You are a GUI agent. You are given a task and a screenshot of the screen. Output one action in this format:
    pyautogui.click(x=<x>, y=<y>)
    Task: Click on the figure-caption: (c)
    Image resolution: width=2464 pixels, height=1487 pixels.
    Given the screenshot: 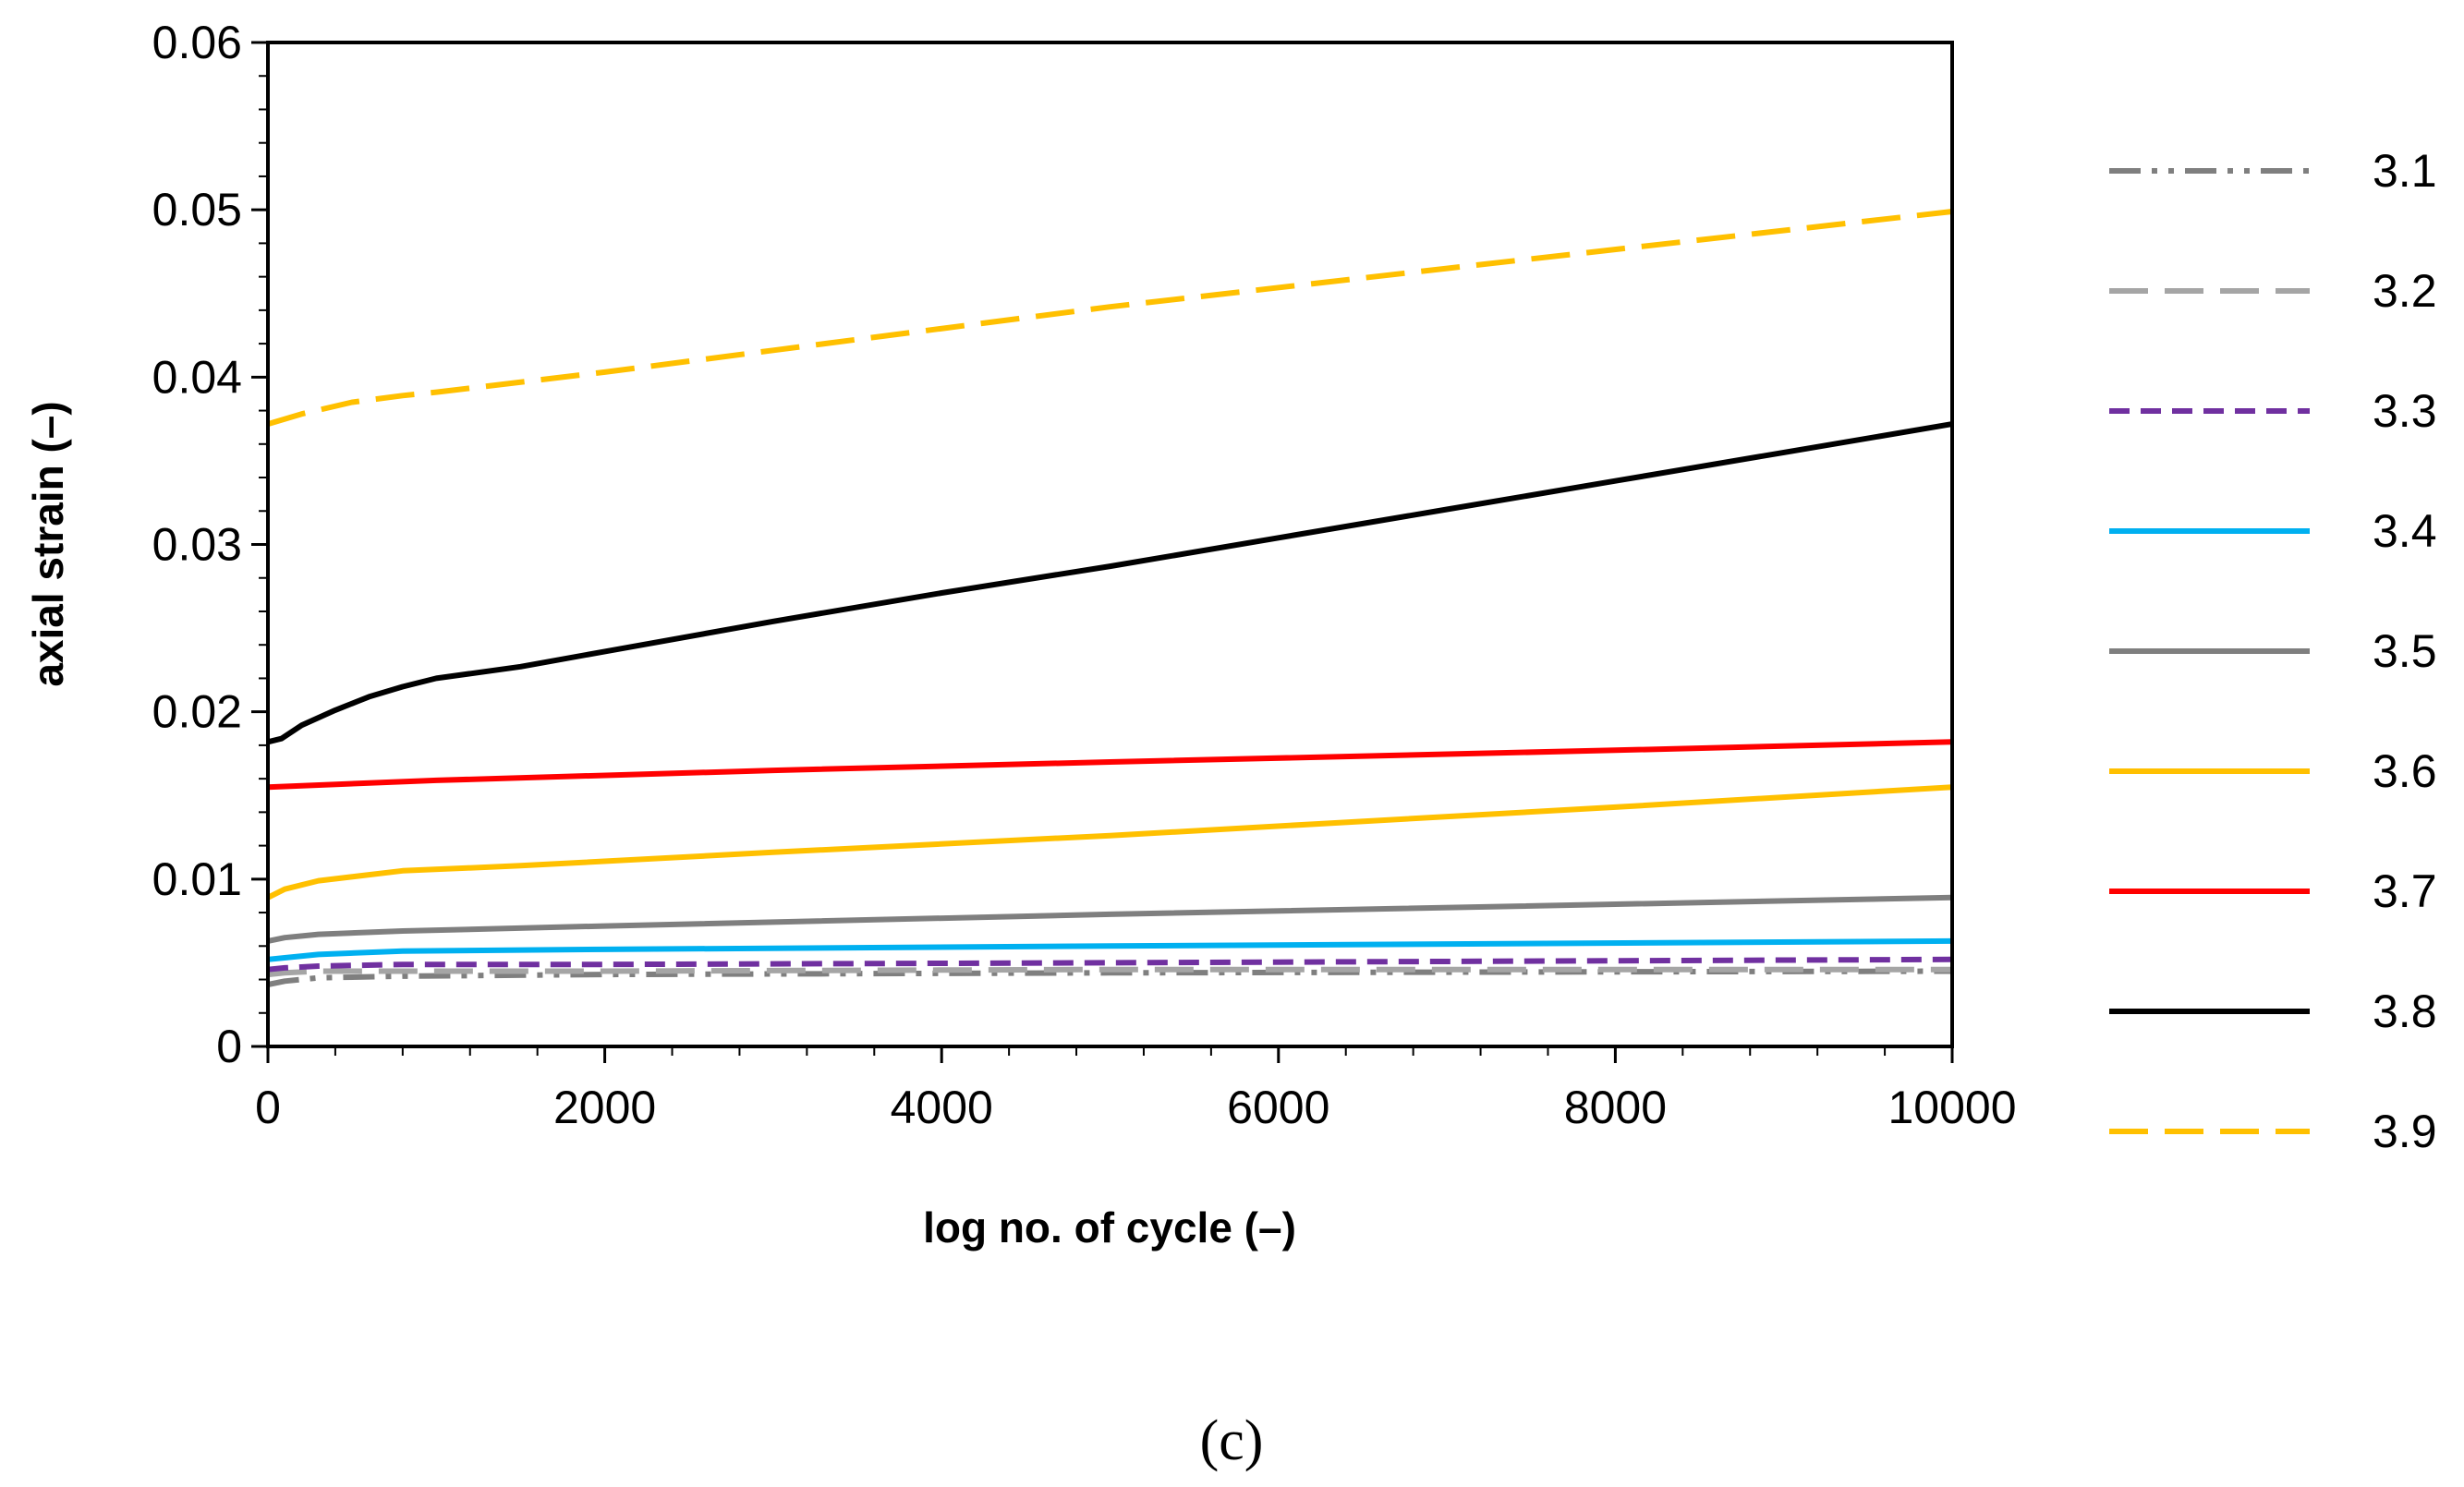 What is the action you would take?
    pyautogui.click(x=1232, y=1440)
    